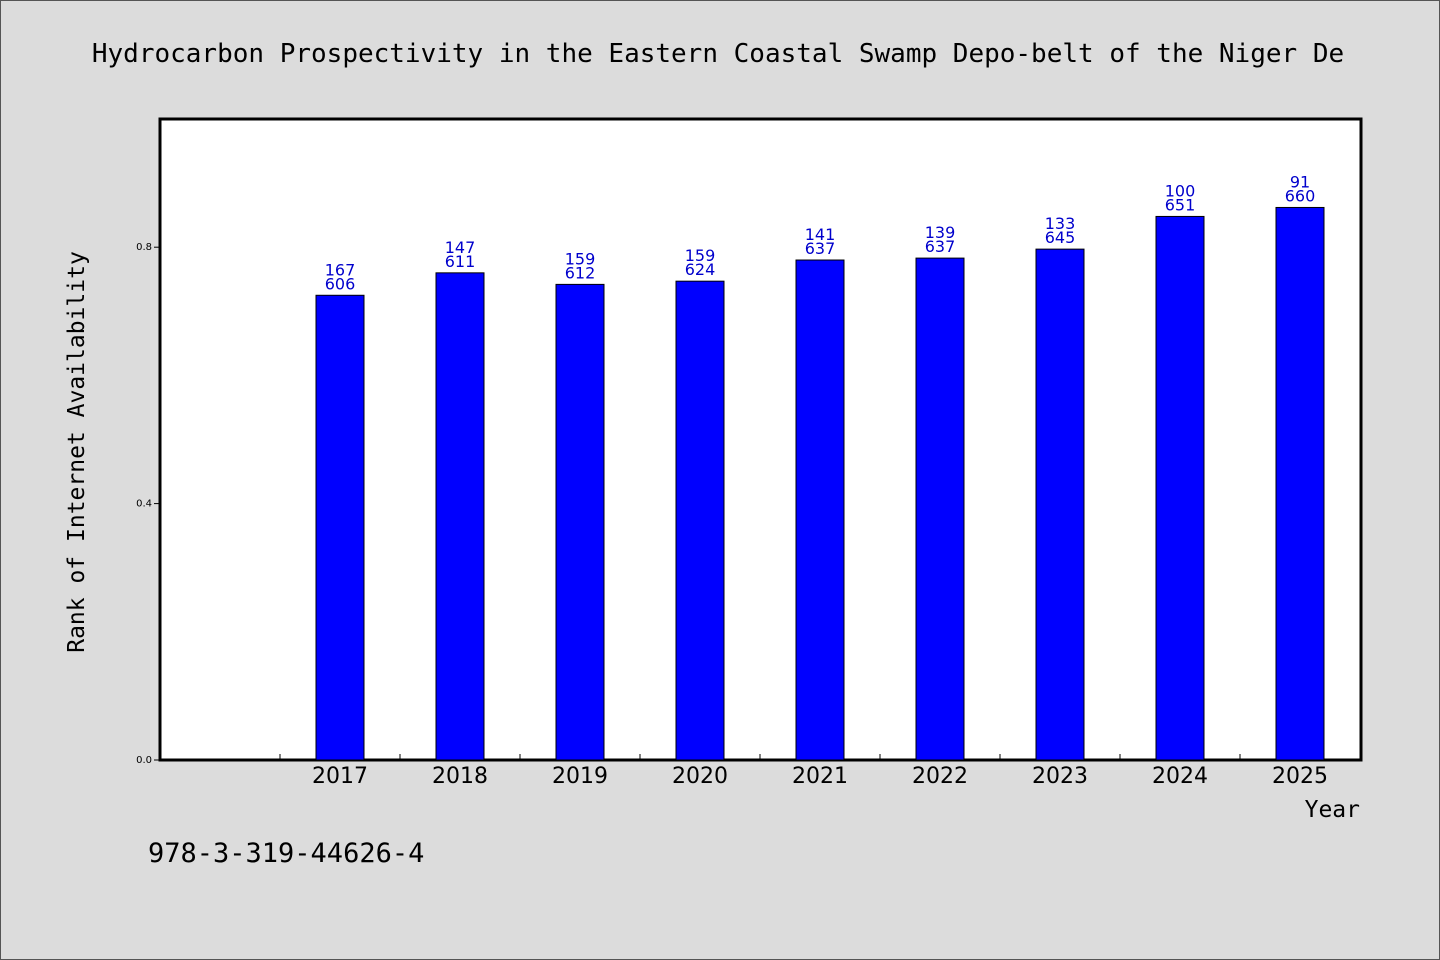  What do you see at coordinates (144, 504) in the screenshot?
I see `y-tick-label: 0.4` at bounding box center [144, 504].